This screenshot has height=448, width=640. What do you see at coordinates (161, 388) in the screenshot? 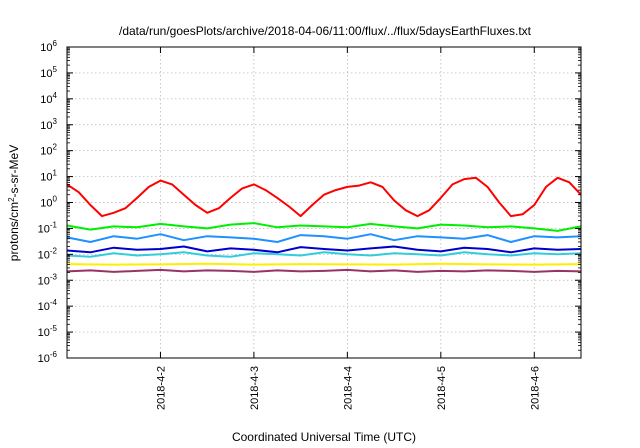
I see `x-tick-label: 2018-4-2` at bounding box center [161, 388].